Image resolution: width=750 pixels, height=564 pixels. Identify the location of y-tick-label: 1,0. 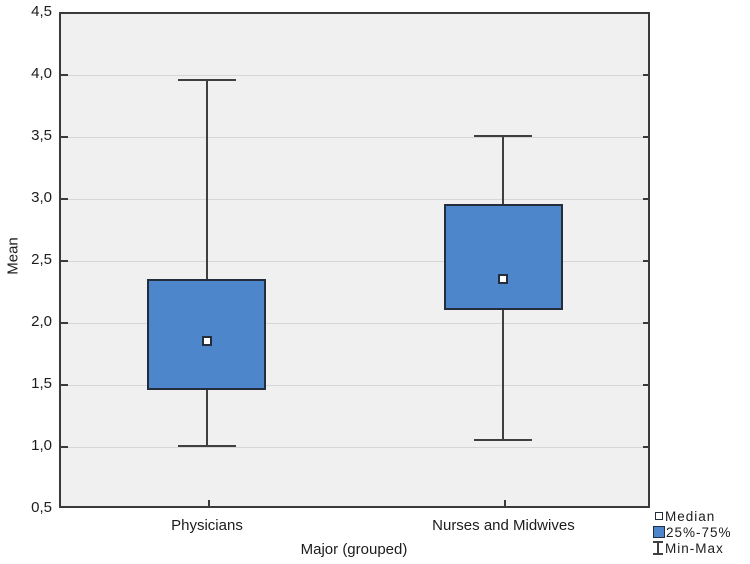
(41, 445).